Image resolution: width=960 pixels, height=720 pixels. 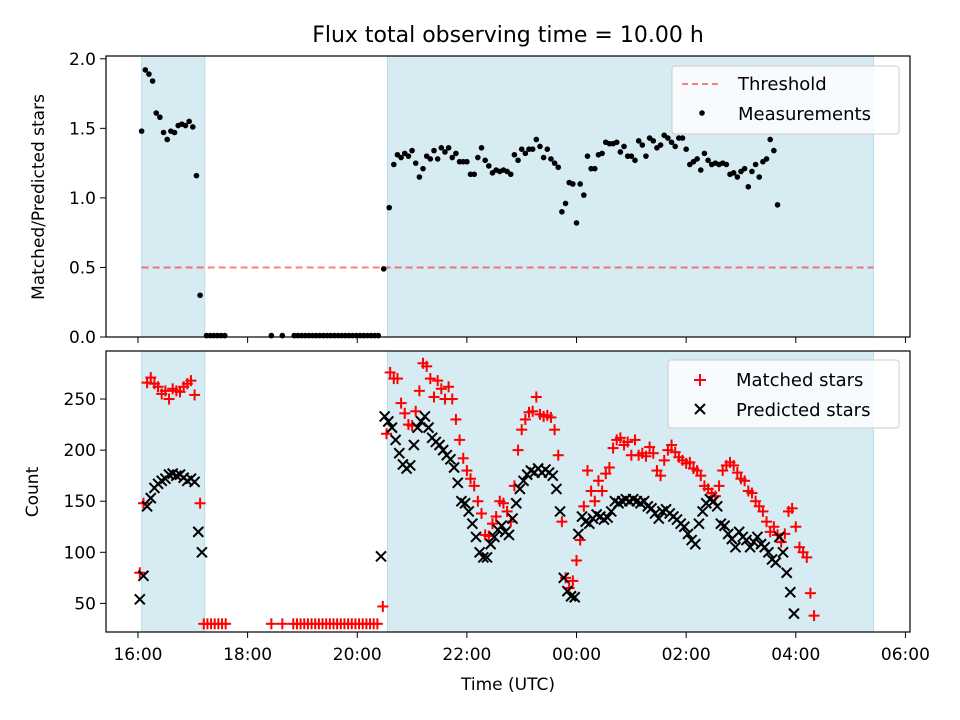 I want to click on legend-threshold-label: Threshold, so click(x=782, y=84).